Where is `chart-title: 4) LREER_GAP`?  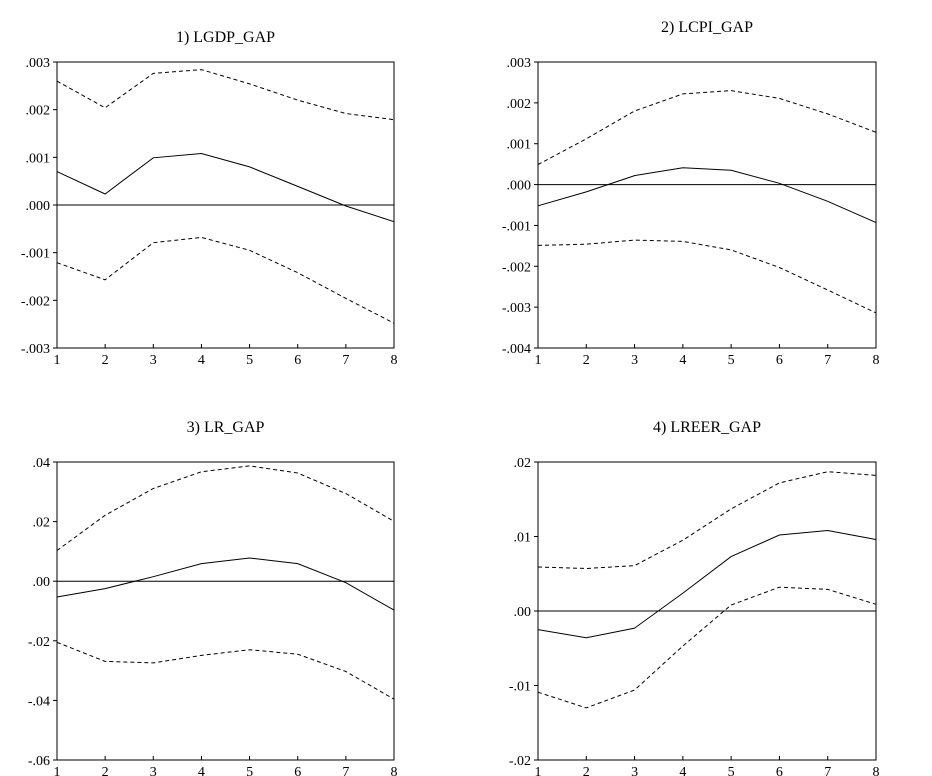 chart-title: 4) LREER_GAP is located at coordinates (707, 427).